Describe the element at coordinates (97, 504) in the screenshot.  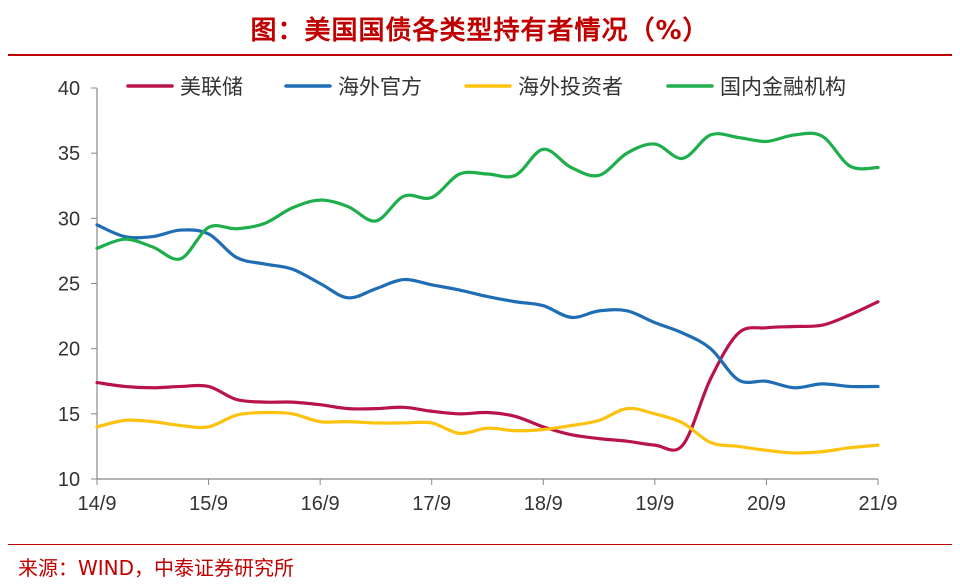
I see `x-tick-label: 14/9` at that location.